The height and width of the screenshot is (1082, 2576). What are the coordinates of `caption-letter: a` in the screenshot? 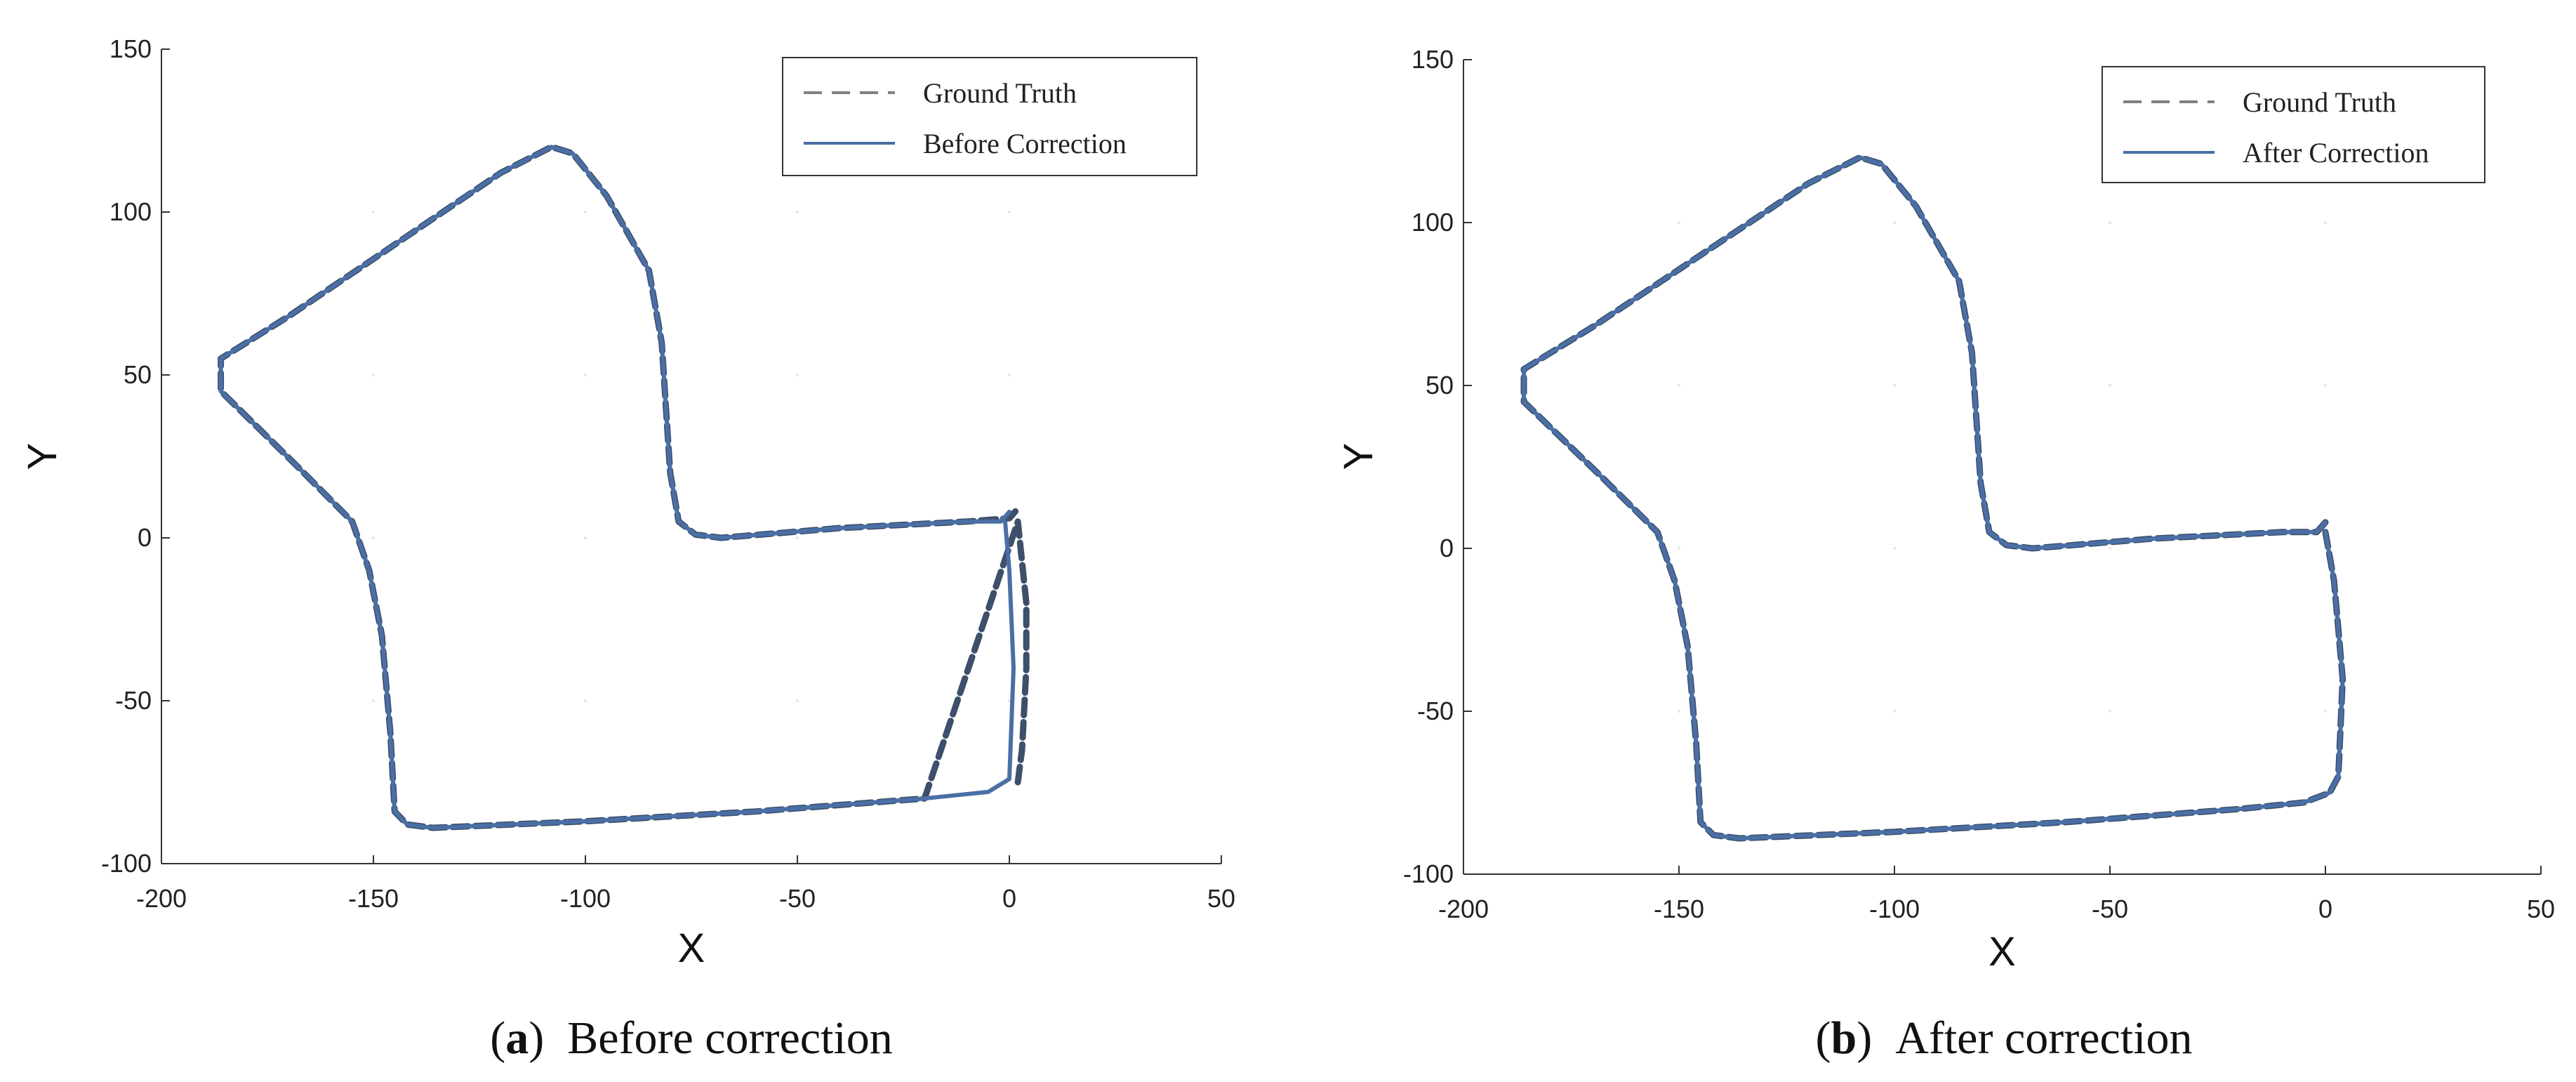 It's located at (517, 1038).